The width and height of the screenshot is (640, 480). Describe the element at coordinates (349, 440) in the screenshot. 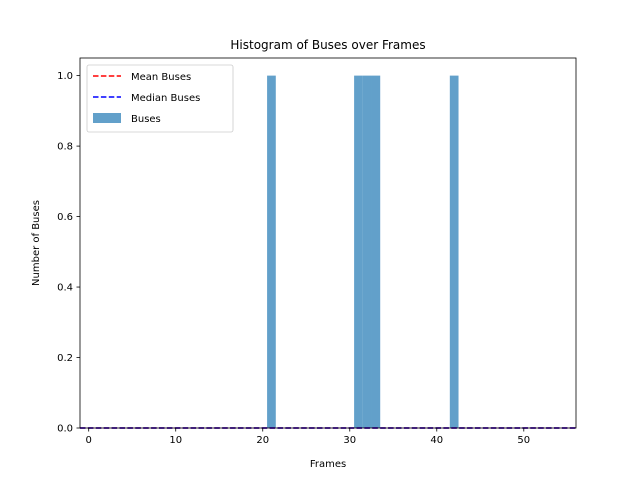

I see `x-tick-label: 30` at that location.